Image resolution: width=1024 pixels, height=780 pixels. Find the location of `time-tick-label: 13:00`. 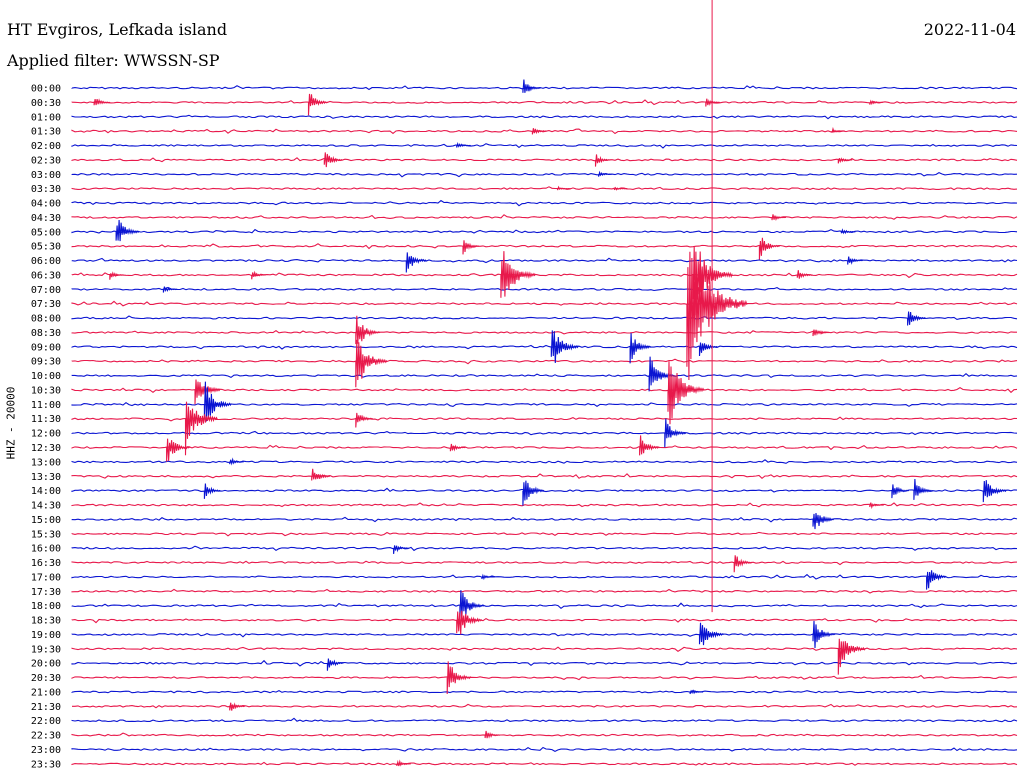

time-tick-label: 13:00 is located at coordinates (46, 462).